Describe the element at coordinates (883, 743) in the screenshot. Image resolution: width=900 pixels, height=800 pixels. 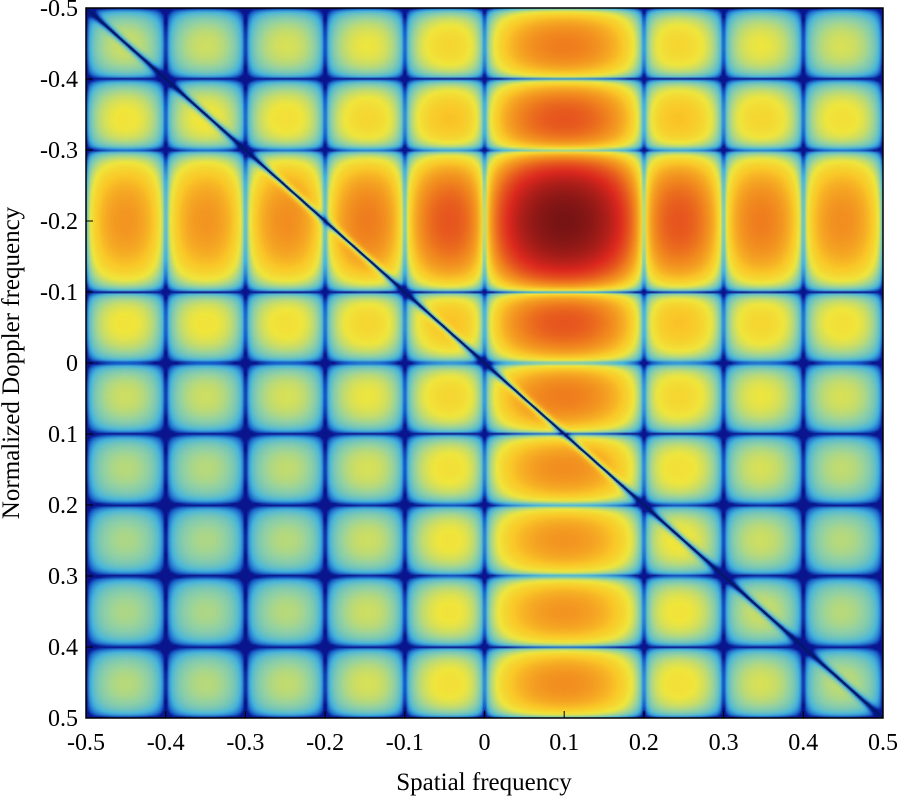
I see `x-tick-label: 0.5` at that location.